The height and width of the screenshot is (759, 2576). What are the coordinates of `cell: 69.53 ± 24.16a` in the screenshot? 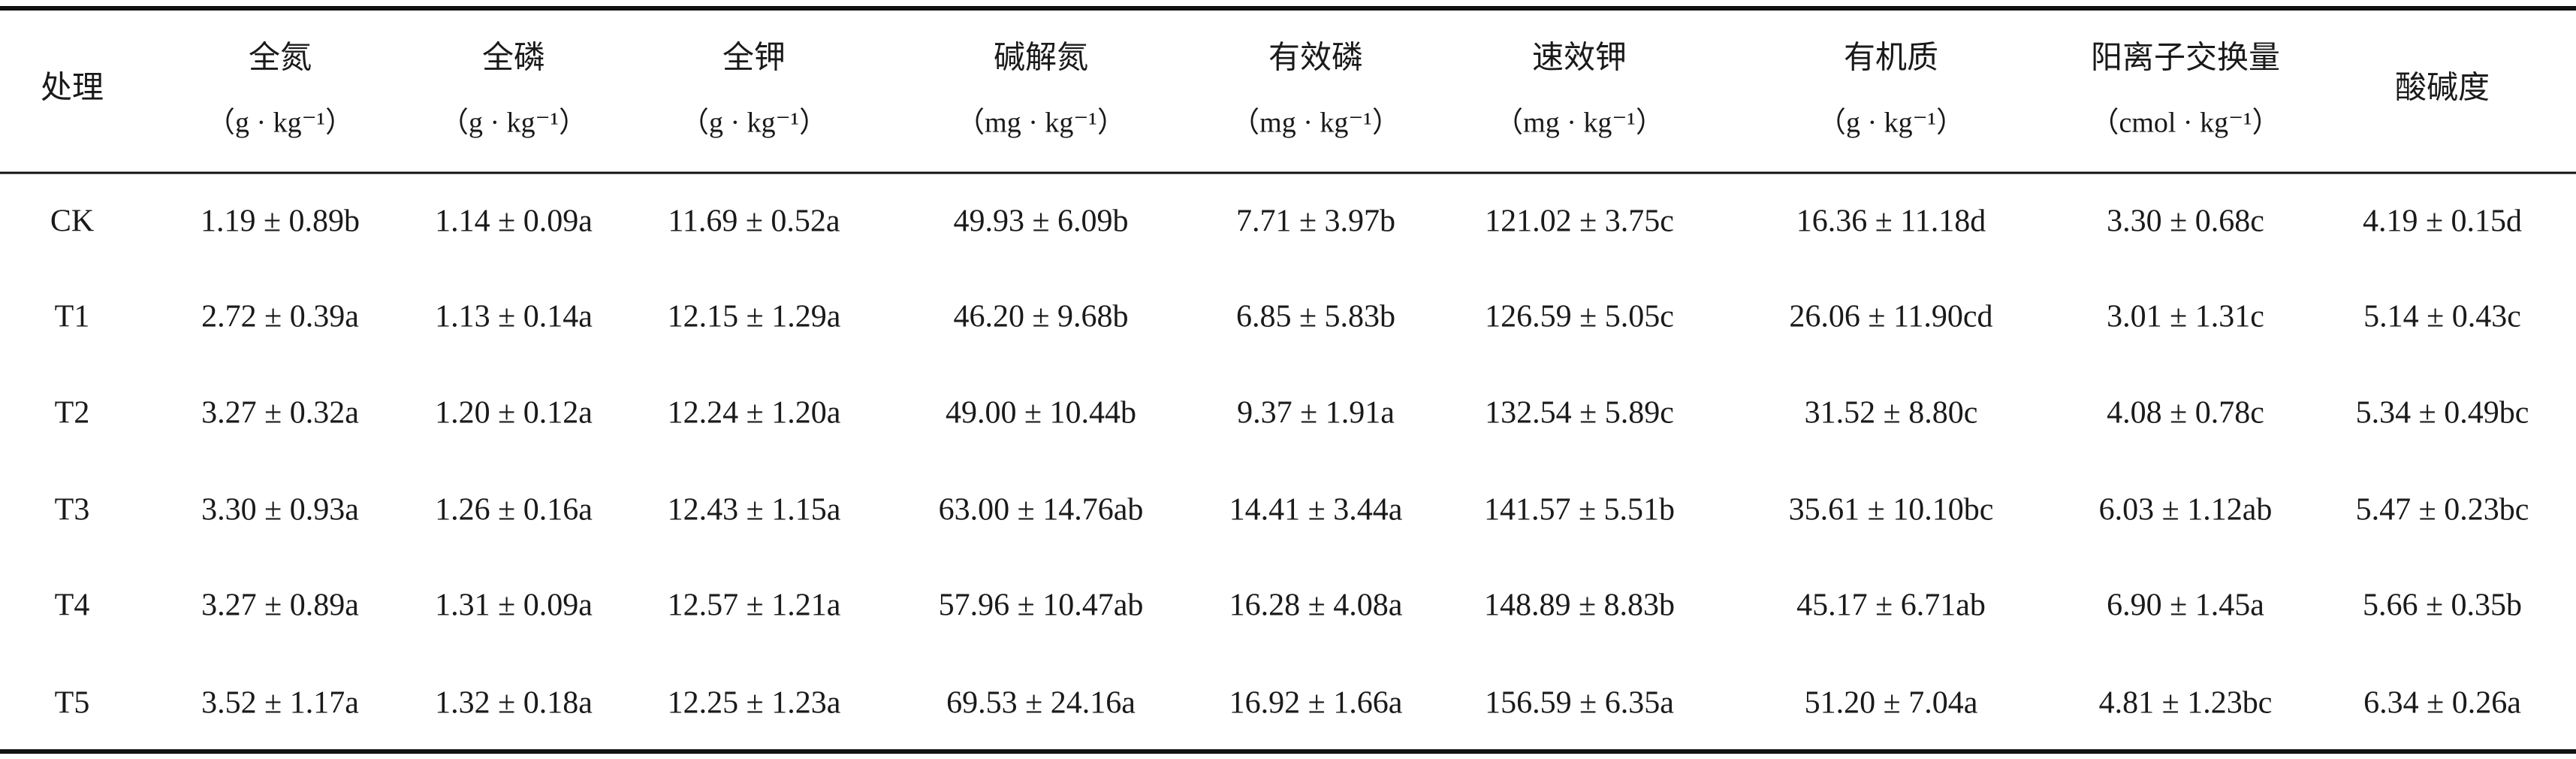 It's located at (1041, 703).